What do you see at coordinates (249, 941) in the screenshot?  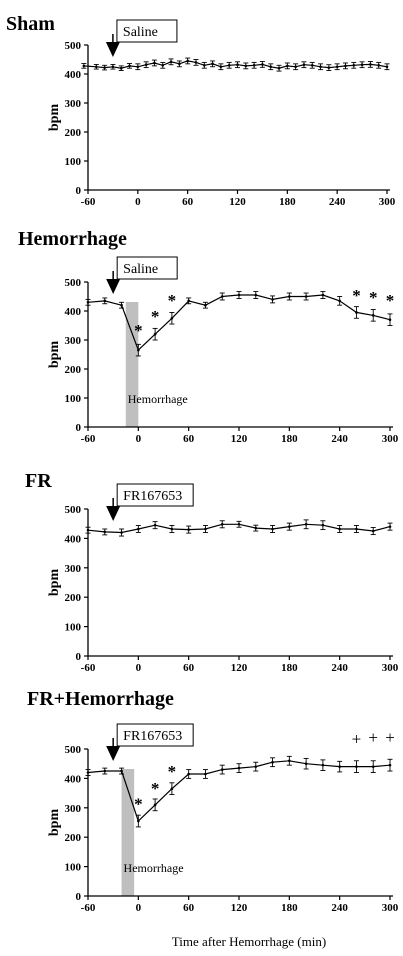 I see `x-axis-label: Time after Hemorrhage (min)` at bounding box center [249, 941].